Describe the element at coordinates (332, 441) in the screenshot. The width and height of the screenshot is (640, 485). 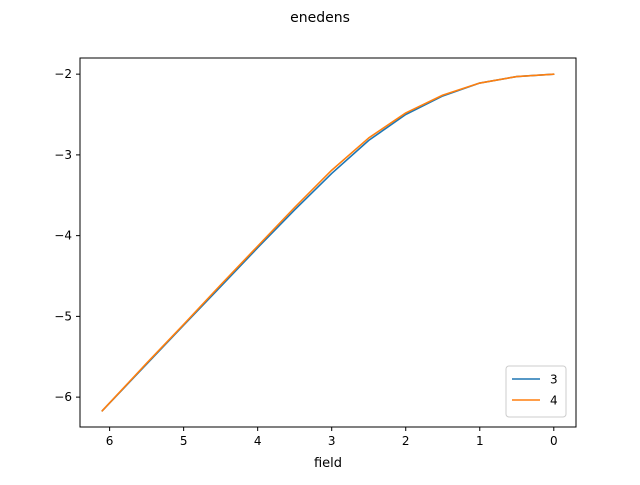
I see `x-tick-label: 3` at that location.